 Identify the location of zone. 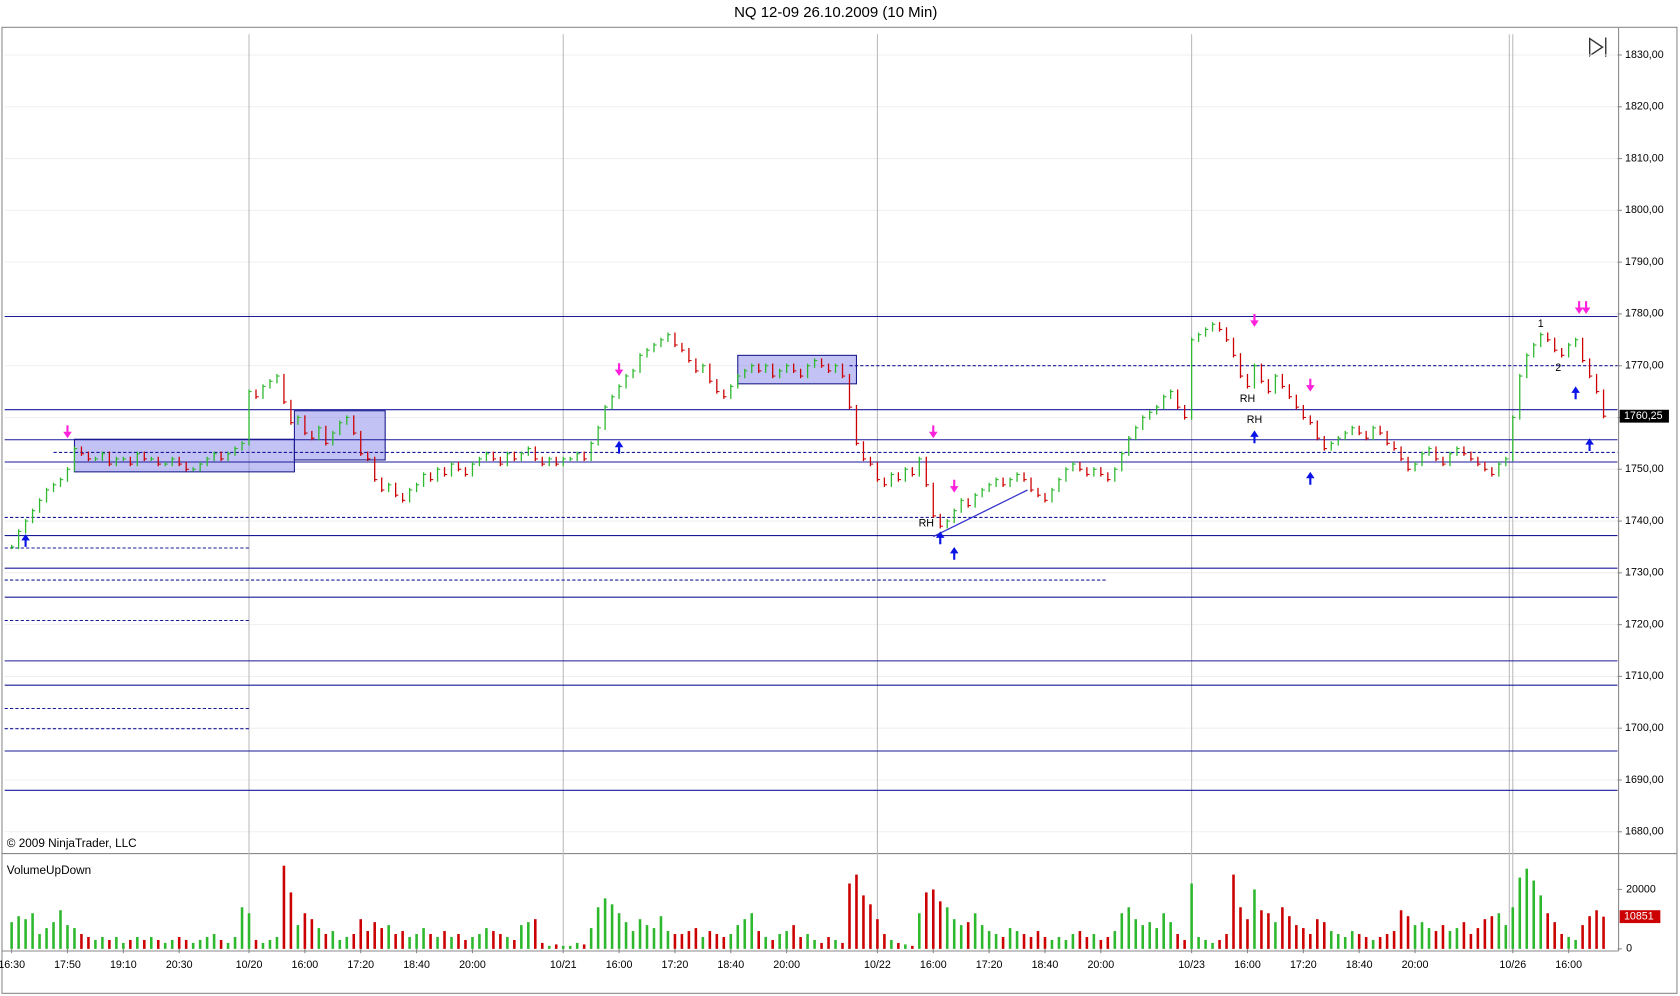
(184, 455).